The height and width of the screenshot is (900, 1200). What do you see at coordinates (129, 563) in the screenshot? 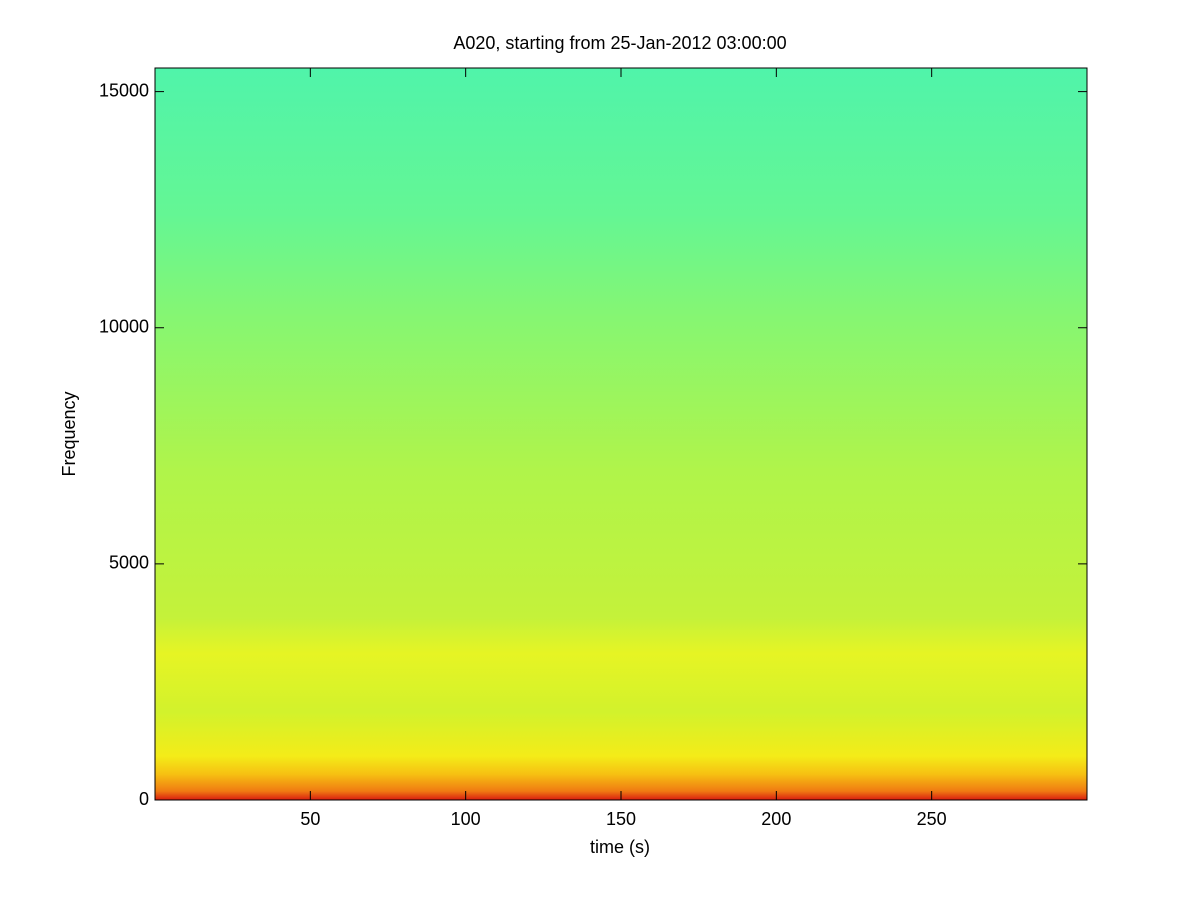
I see `y-tick-label: 5000` at bounding box center [129, 563].